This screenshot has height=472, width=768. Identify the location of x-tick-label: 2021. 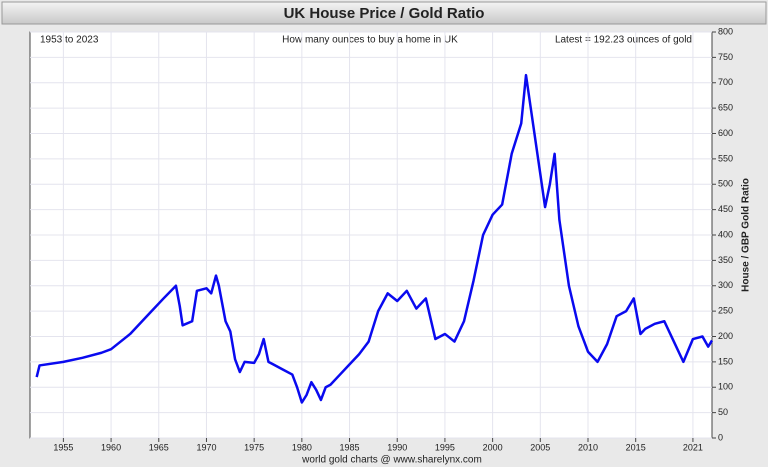
(693, 447).